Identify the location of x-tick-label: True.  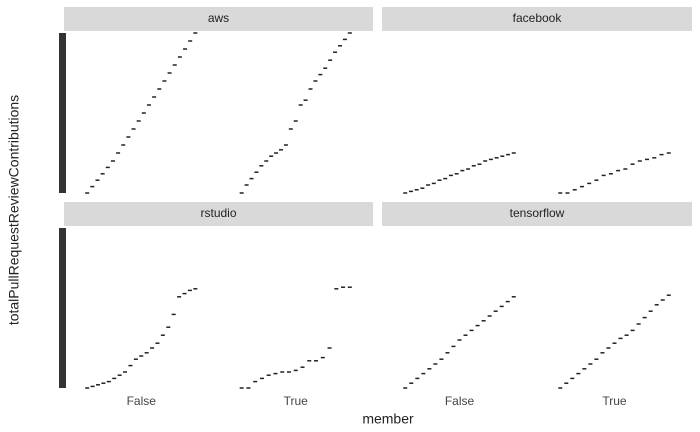
(296, 401).